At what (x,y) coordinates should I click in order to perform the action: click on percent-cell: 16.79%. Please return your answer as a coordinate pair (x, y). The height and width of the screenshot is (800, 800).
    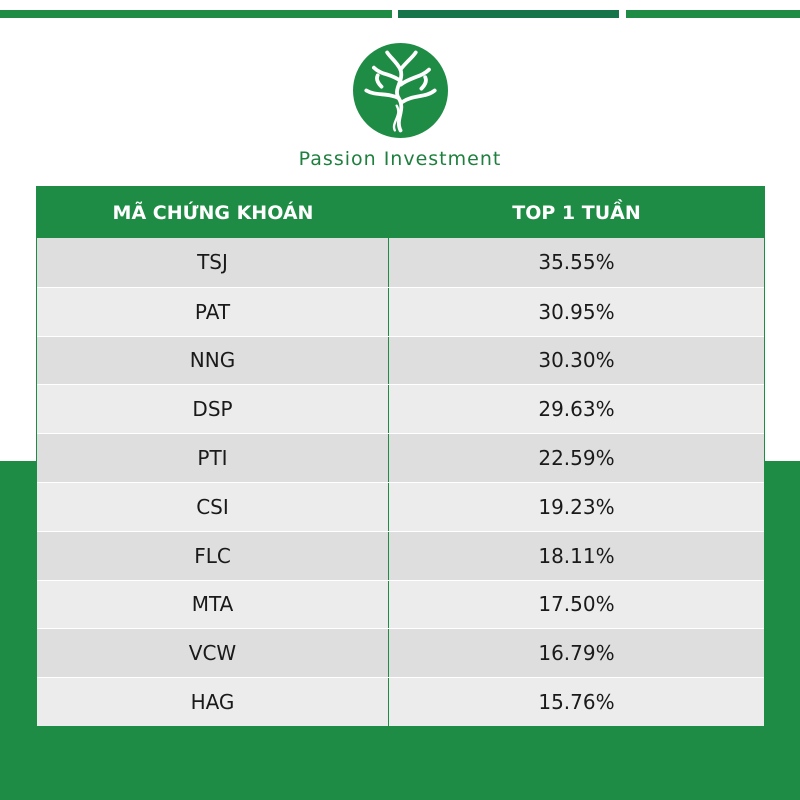
    Looking at the image, I should click on (576, 653).